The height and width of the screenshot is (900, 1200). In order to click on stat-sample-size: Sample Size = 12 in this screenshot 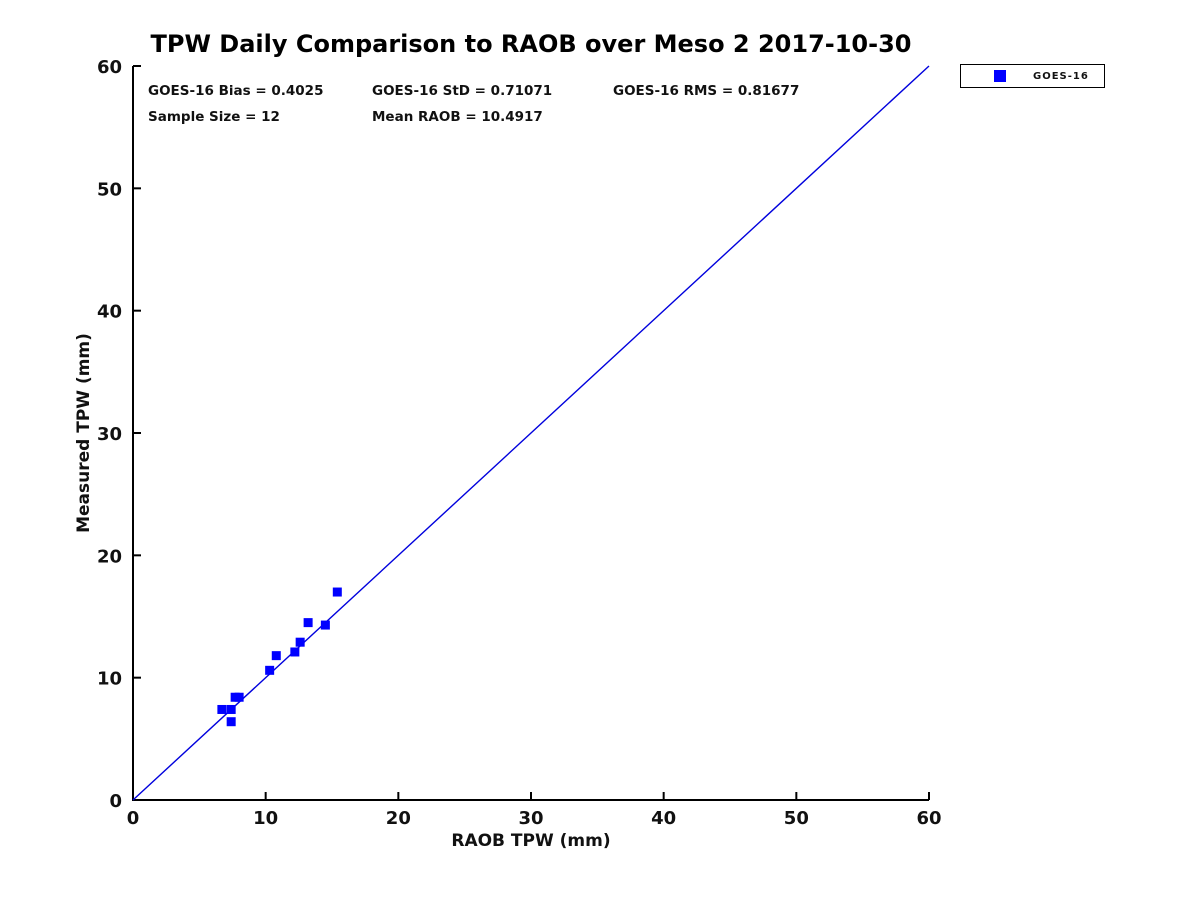, I will do `click(214, 117)`.